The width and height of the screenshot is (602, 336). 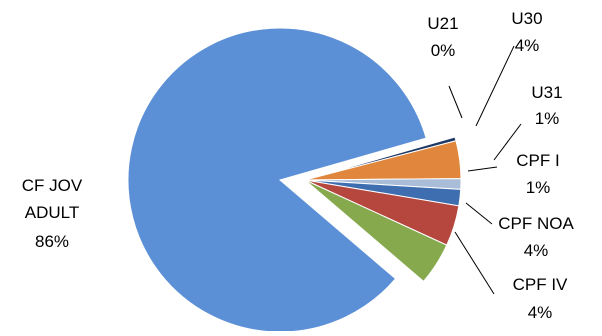 What do you see at coordinates (376, 231) in the screenshot?
I see `slice-cpf-iv` at bounding box center [376, 231].